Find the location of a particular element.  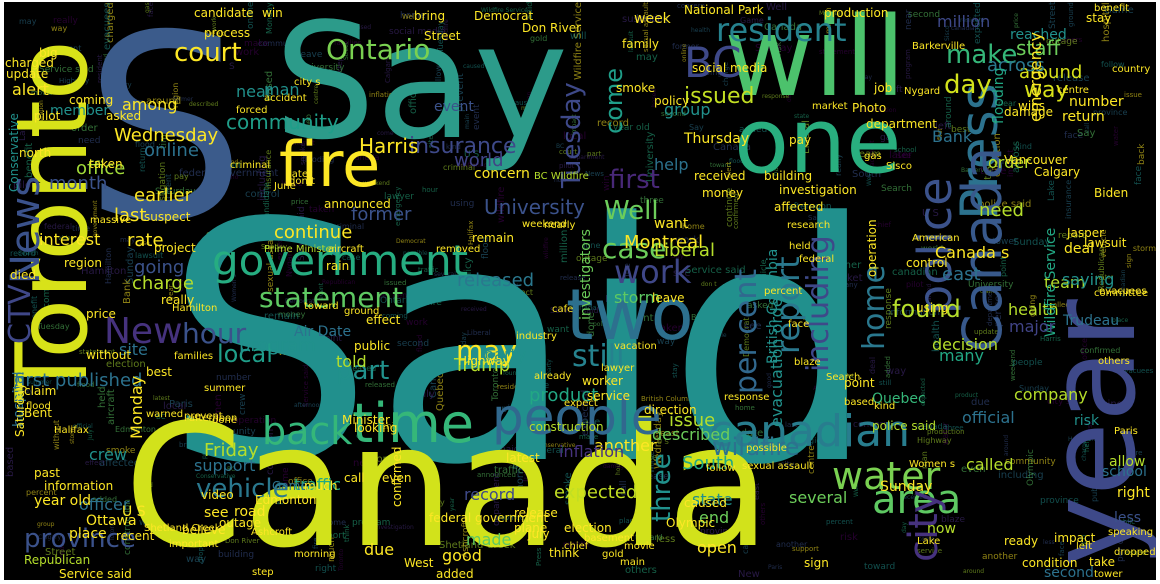

word-percent-small: percent is located at coordinates (783, 291).